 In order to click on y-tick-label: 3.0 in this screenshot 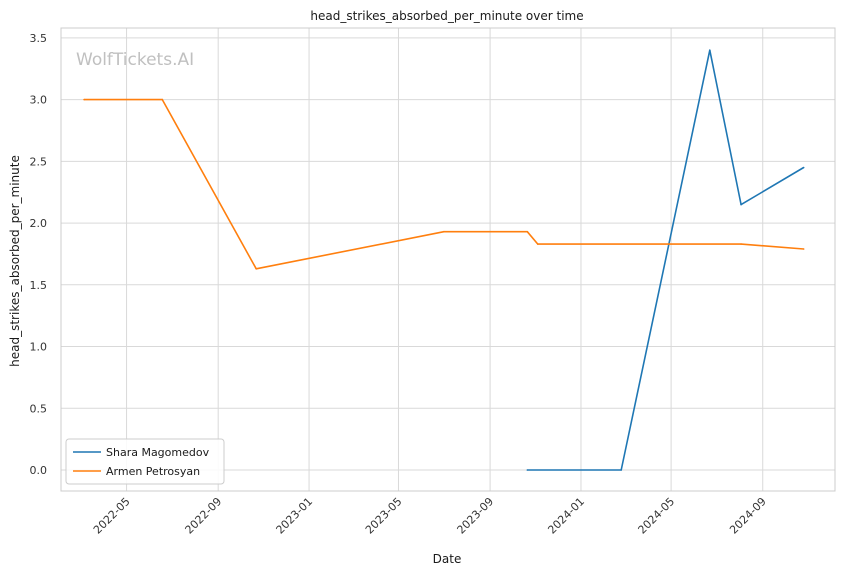, I will do `click(39, 100)`.